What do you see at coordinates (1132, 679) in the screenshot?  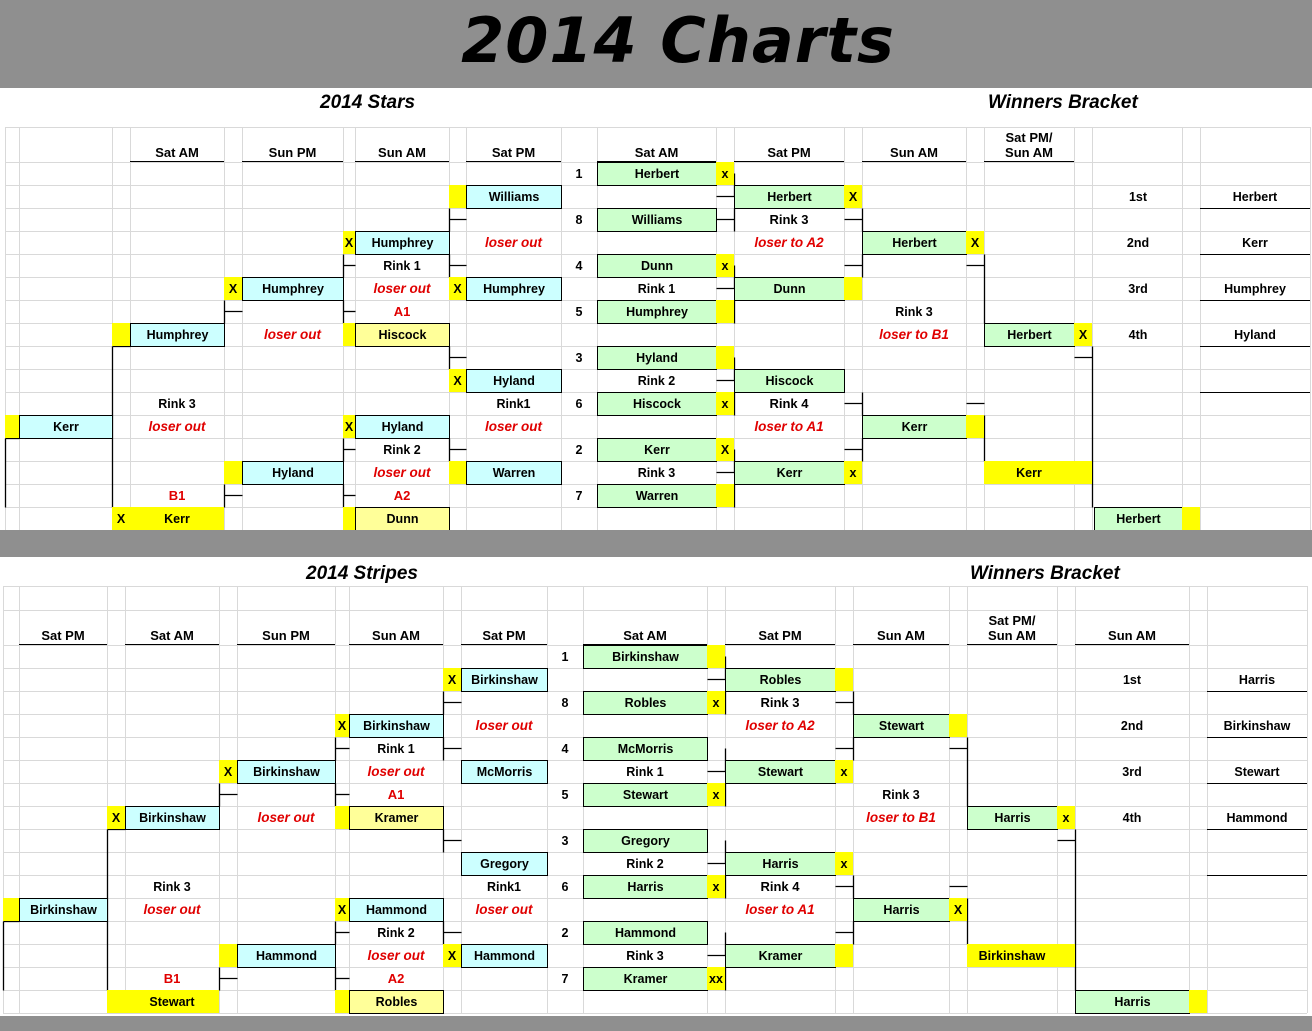 I see `bracket-label: 1st` at bounding box center [1132, 679].